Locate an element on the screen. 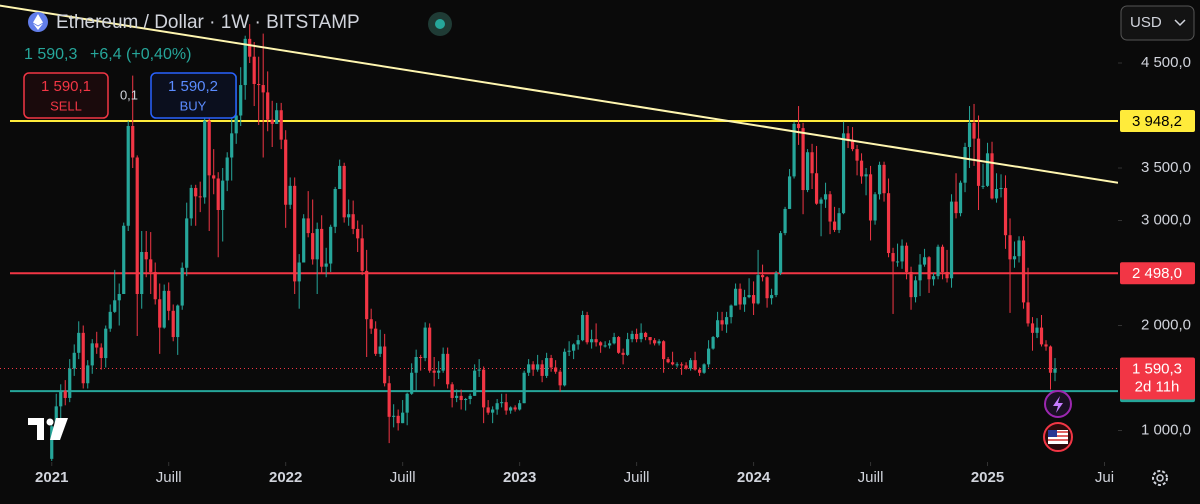 Image resolution: width=1200 pixels, height=504 pixels. currency-caret is located at coordinates (1180, 23).